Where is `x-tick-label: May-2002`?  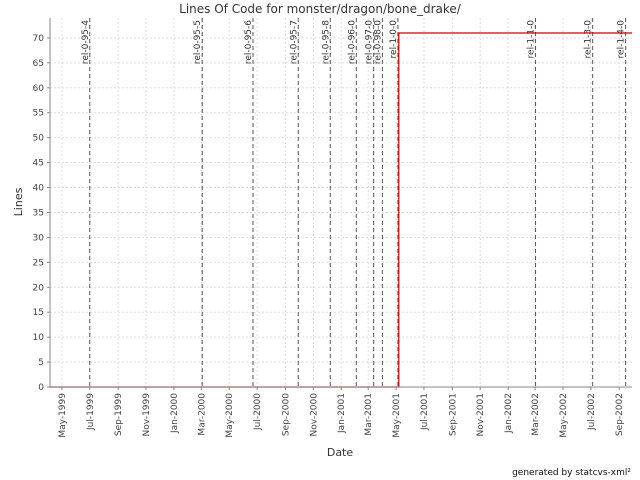
x-tick-label: May-2002 is located at coordinates (564, 415).